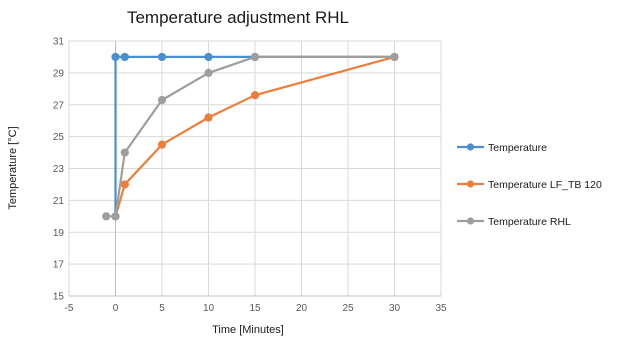  Describe the element at coordinates (59, 73) in the screenshot. I see `y-tick-label: 29` at that location.